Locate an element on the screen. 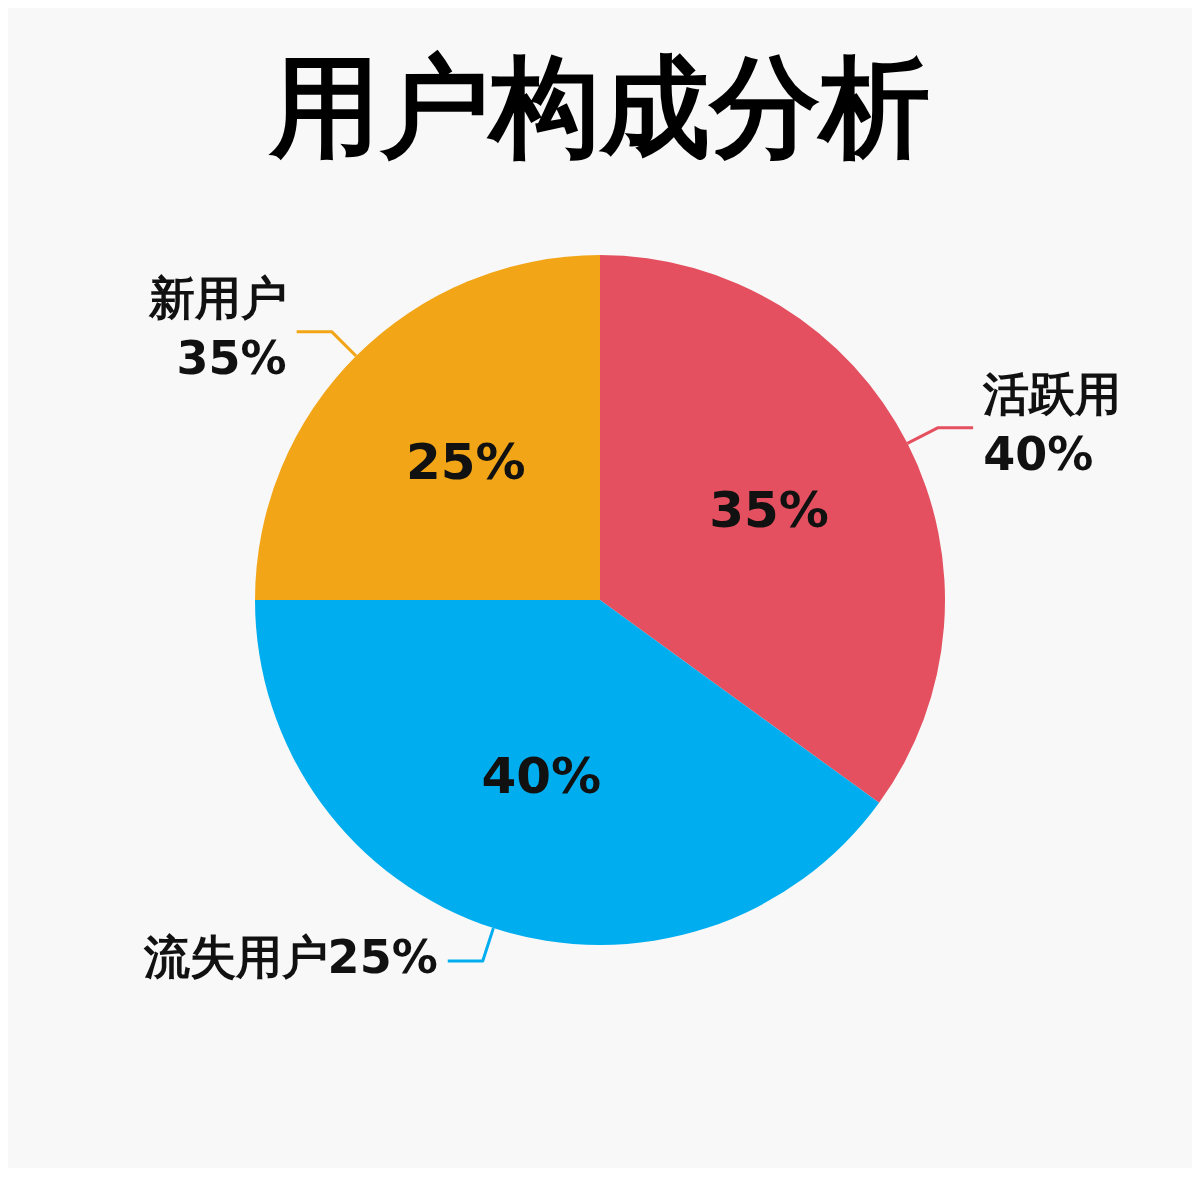 Image resolution: width=1200 pixels, height=1200 pixels. slice-label: 活跃用 is located at coordinates (1052, 393).